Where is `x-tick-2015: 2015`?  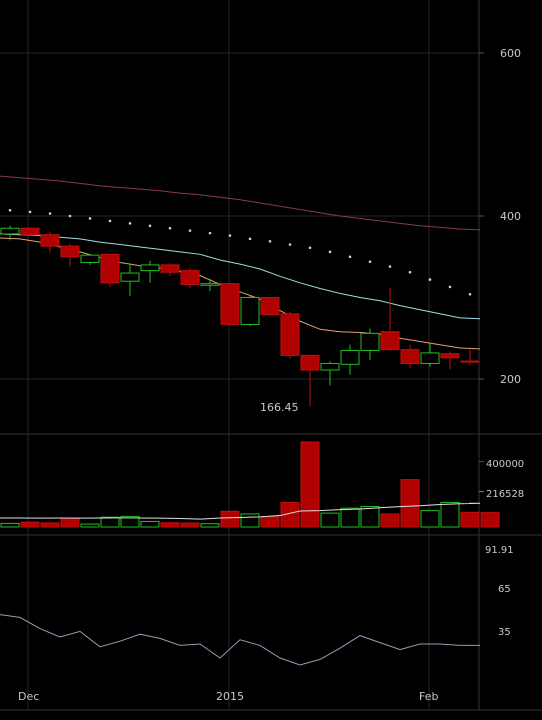 x-tick-2015: 2015 is located at coordinates (230, 696).